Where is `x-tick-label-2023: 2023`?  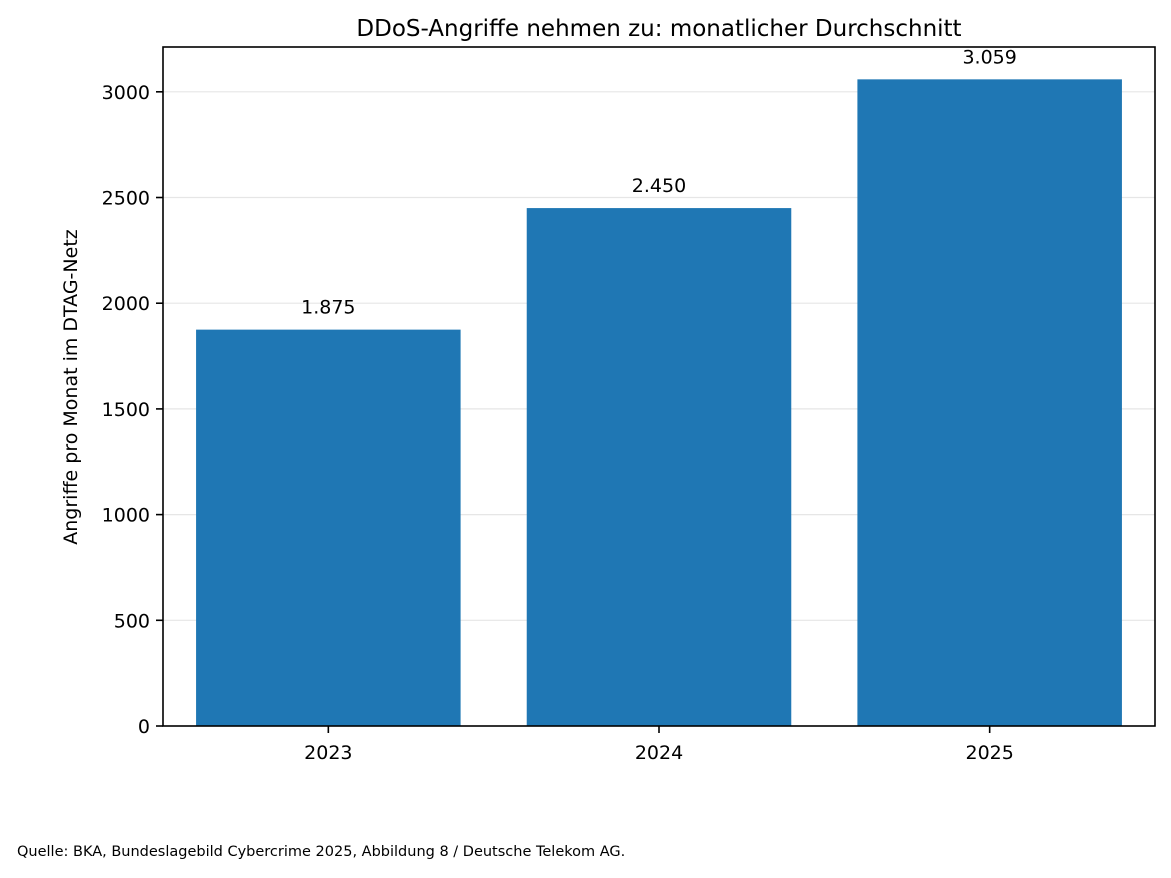
x-tick-label-2023: 2023 is located at coordinates (328, 753).